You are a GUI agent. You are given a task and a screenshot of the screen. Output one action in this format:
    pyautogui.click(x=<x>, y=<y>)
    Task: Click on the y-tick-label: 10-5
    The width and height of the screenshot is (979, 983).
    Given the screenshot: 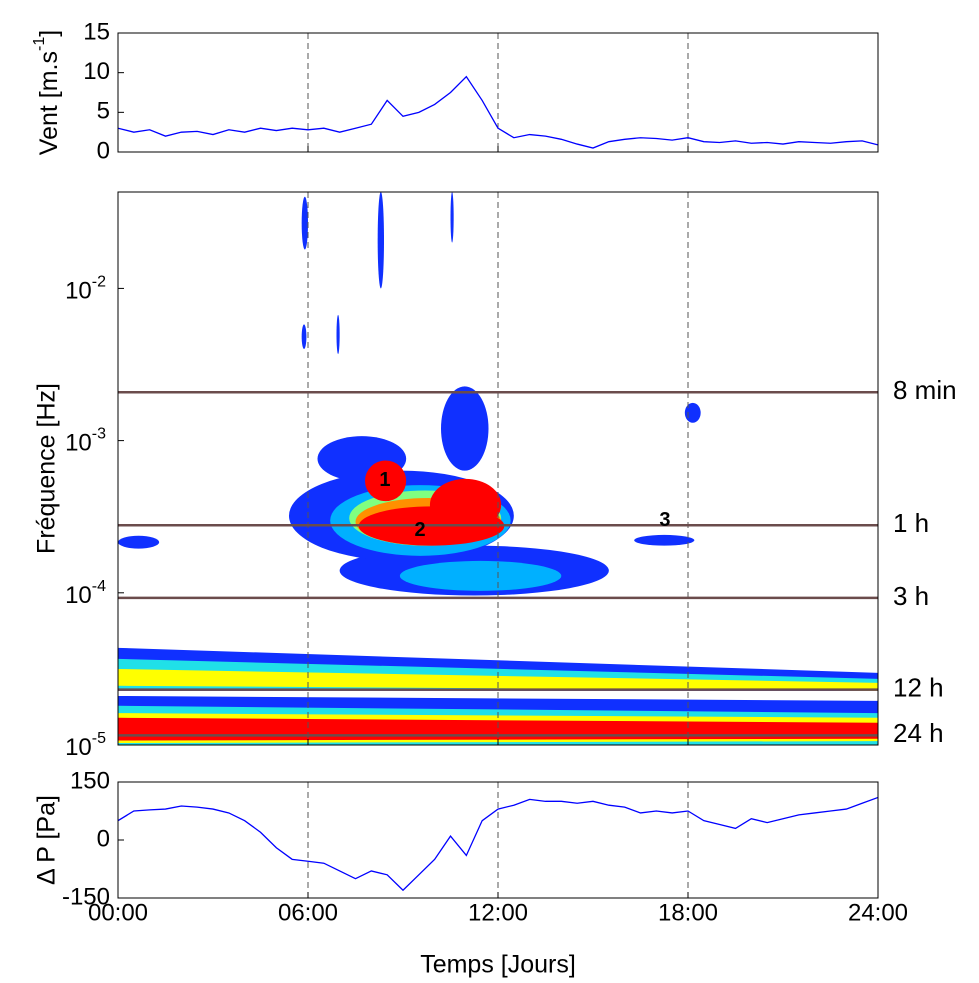 What is the action you would take?
    pyautogui.click(x=85, y=745)
    